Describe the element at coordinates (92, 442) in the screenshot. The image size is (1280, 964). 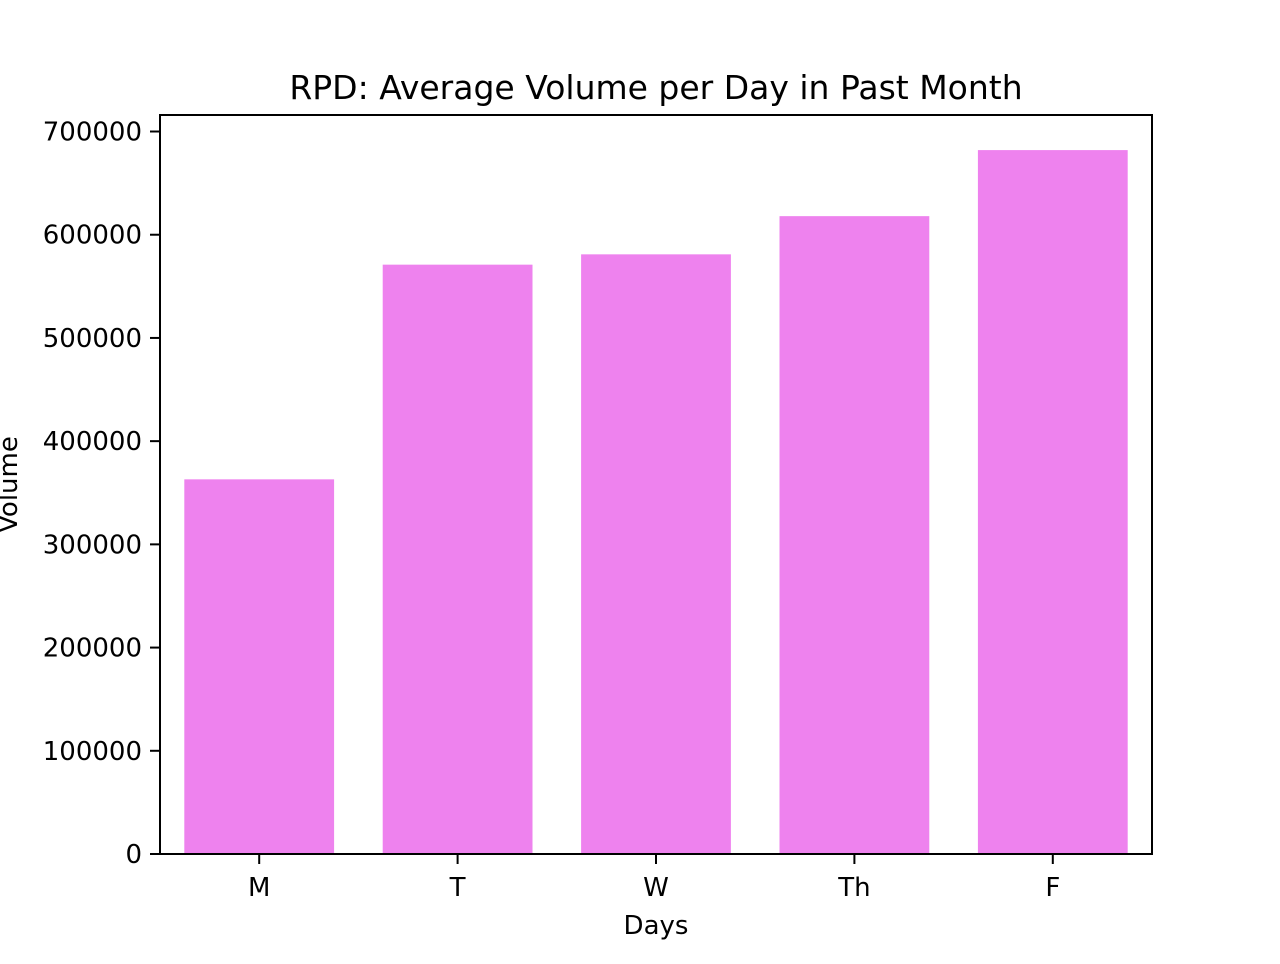
I see `y-tick-label: 400000` at that location.